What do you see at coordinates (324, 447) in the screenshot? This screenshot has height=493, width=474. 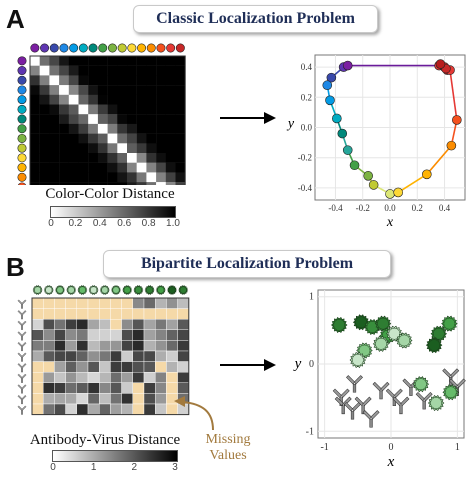 I see `plot-b-x-tick: -1` at bounding box center [324, 447].